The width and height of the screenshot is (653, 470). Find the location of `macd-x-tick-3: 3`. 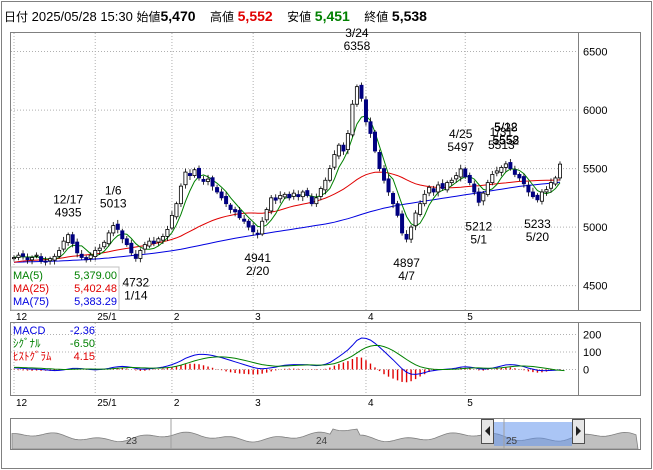

macd-x-tick-3: 3 is located at coordinates (258, 403).